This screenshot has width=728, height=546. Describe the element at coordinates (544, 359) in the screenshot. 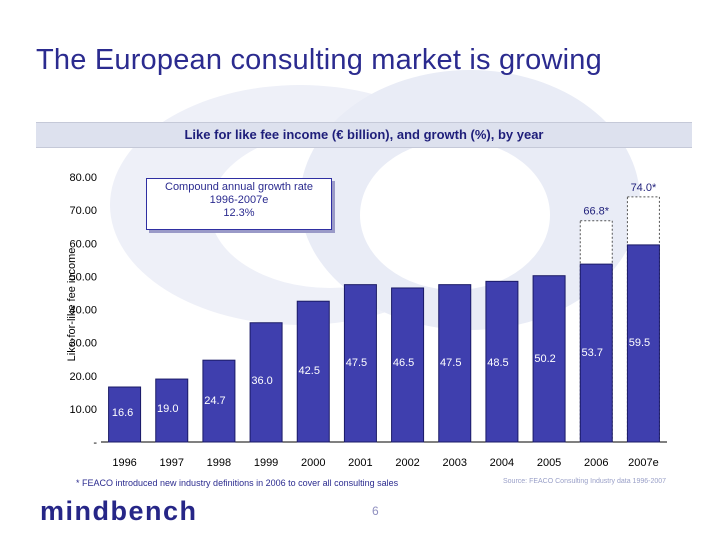

I see `bar-value-label: 50.2` at that location.